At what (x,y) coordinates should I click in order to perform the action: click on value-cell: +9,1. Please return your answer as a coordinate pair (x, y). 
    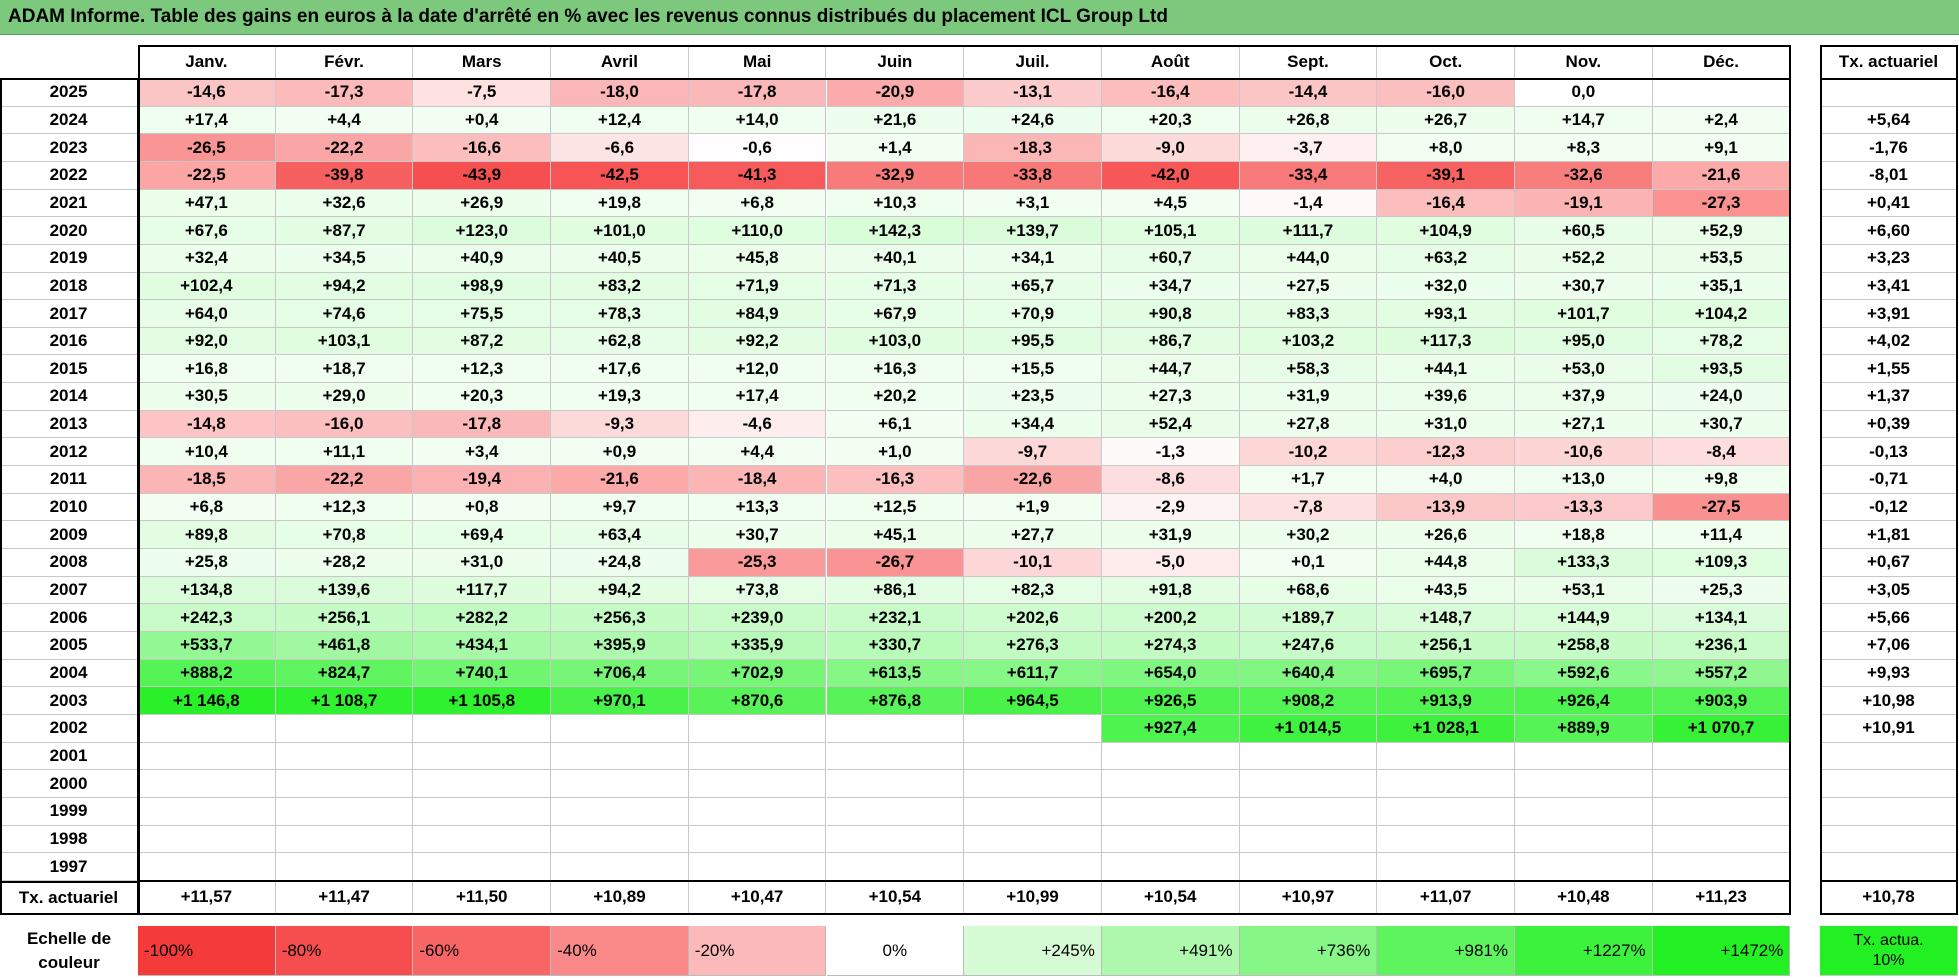
    Looking at the image, I should click on (1721, 148).